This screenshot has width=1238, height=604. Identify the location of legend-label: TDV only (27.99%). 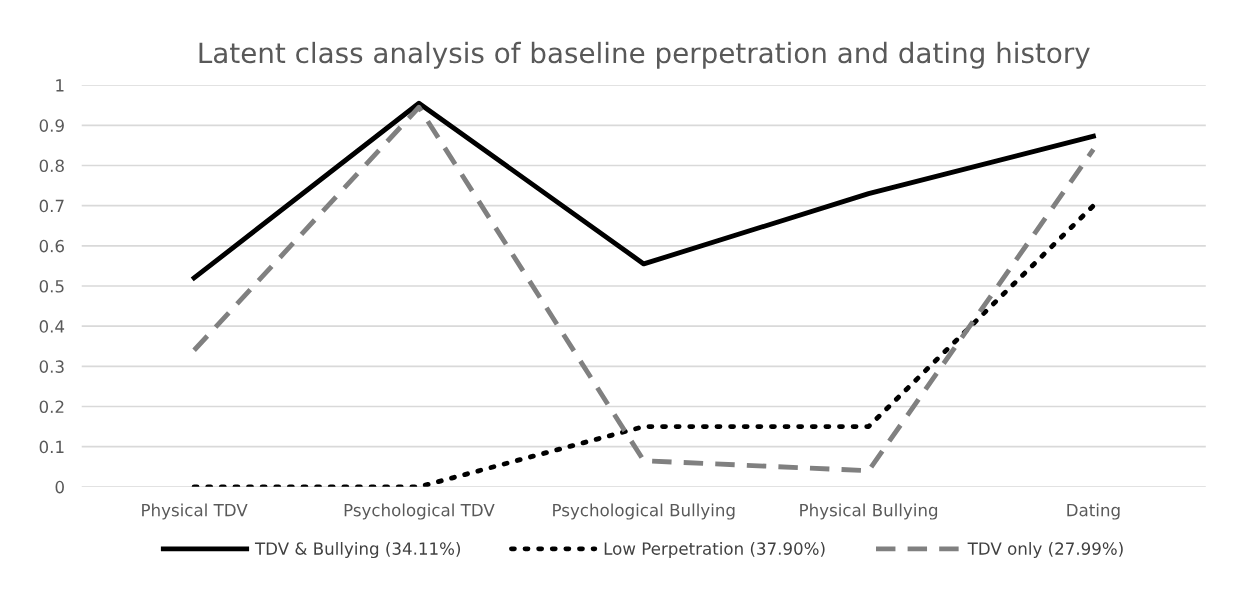
(1045, 550).